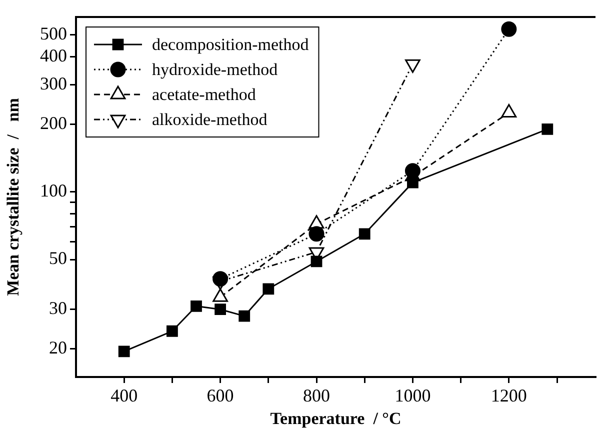 The width and height of the screenshot is (605, 436). What do you see at coordinates (124, 396) in the screenshot?
I see `x-tick-label: 400` at bounding box center [124, 396].